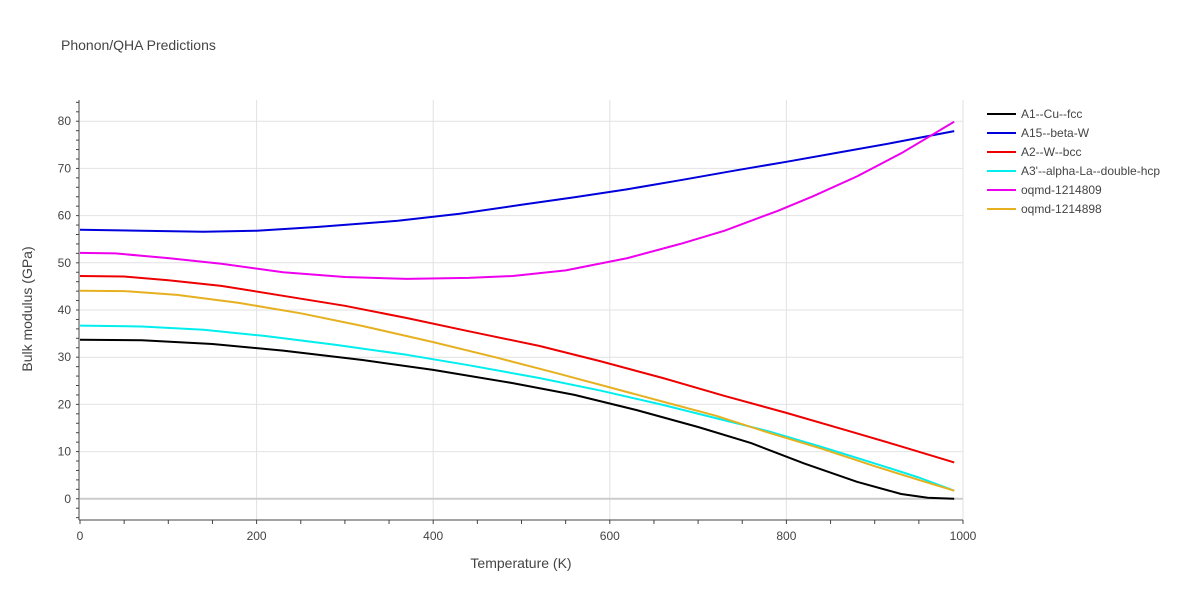 The width and height of the screenshot is (1200, 600). Describe the element at coordinates (65, 121) in the screenshot. I see `y-tick-label: 80` at that location.